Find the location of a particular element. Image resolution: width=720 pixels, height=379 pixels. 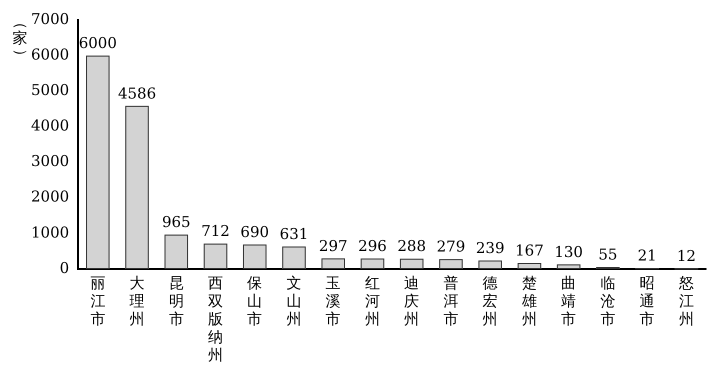

x-tick-label: 丽江市 is located at coordinates (98, 301).